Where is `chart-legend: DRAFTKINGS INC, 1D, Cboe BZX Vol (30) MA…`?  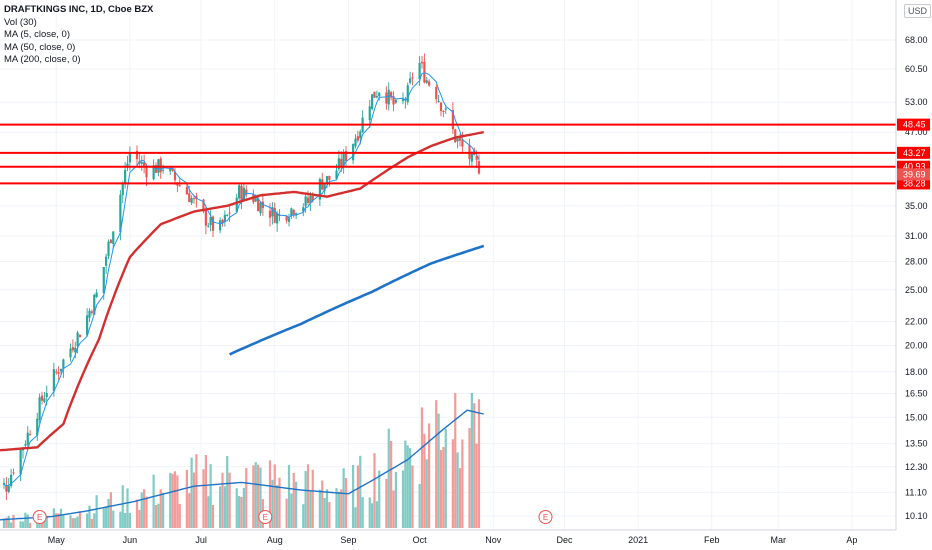 chart-legend: DRAFTKINGS INC, 1D, Cboe BZX Vol (30) MA… is located at coordinates (78, 35).